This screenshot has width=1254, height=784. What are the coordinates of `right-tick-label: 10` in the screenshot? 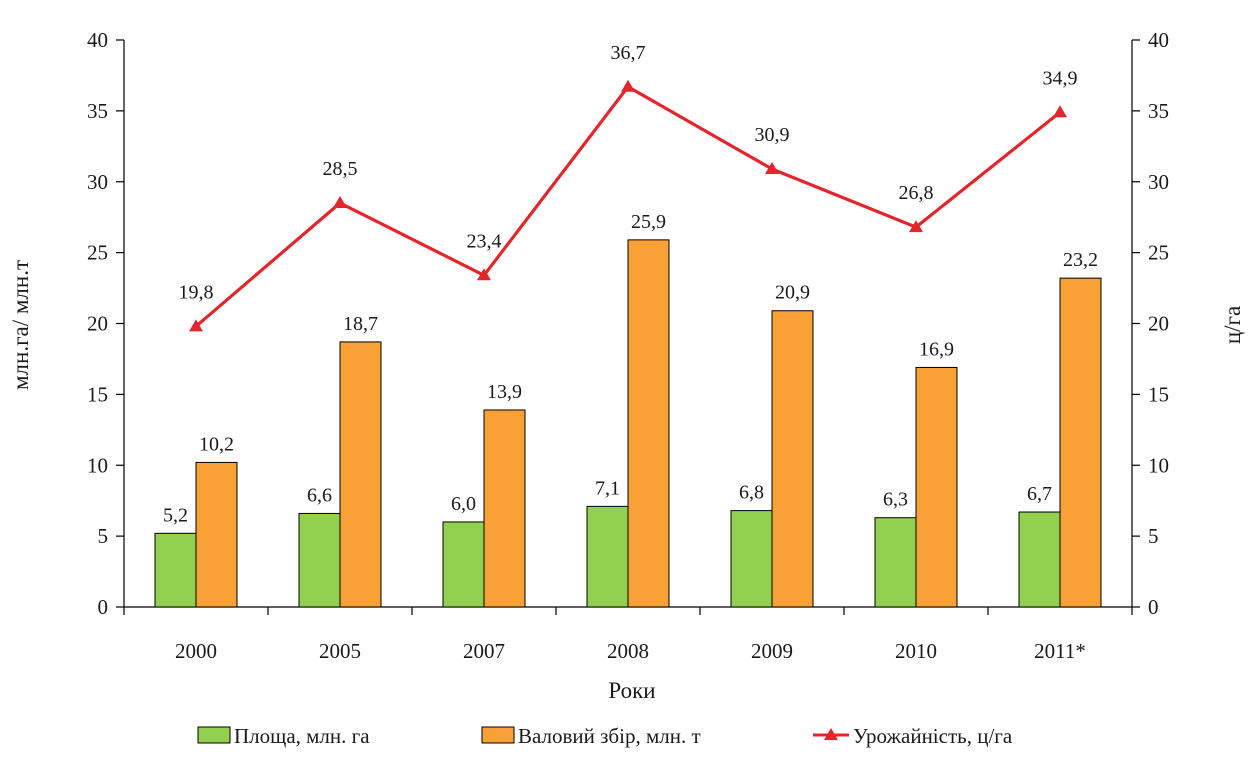 It's located at (1158, 465).